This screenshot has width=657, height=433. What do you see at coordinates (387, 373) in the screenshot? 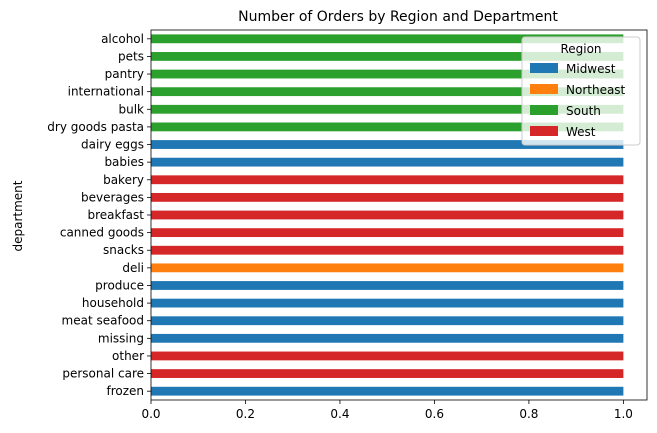
I see `bar-personal-care-west` at bounding box center [387, 373].